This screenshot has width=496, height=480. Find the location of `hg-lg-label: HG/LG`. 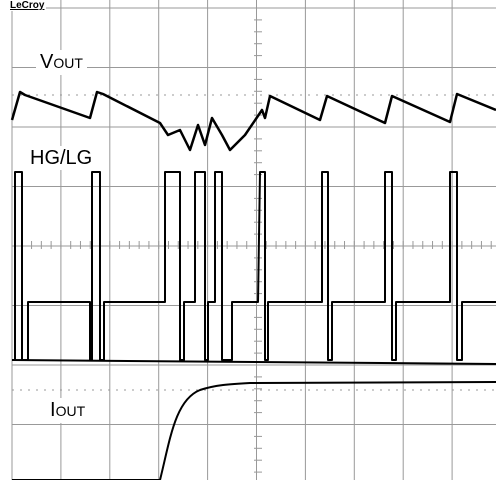

hg-lg-label: HG/LG is located at coordinates (61, 158).